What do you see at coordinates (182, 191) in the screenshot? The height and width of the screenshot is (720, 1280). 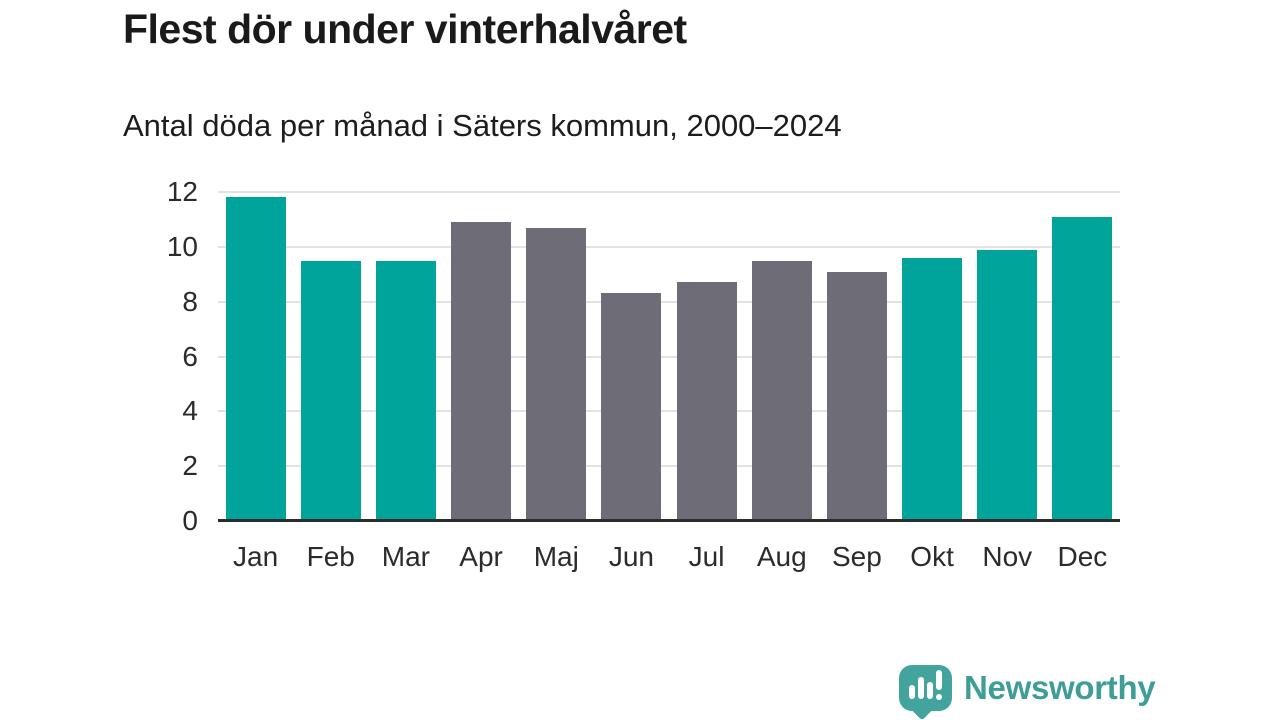 I see `y-tick-label-12: 12` at bounding box center [182, 191].